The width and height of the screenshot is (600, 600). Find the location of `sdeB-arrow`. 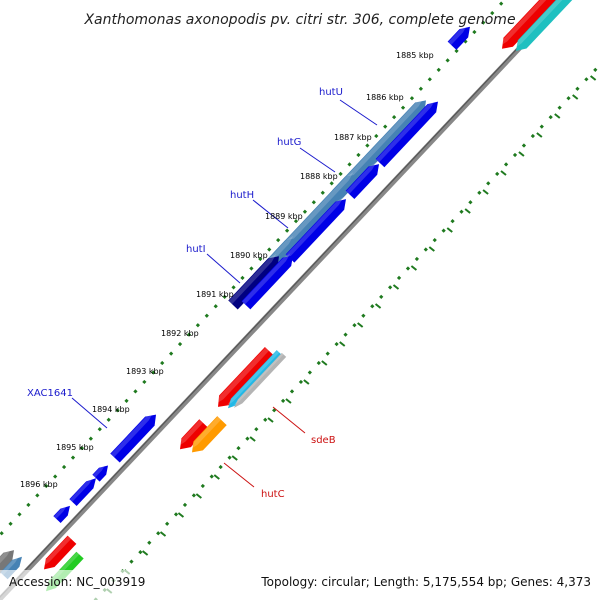

sdeB-arrow is located at coordinates (245, 376).